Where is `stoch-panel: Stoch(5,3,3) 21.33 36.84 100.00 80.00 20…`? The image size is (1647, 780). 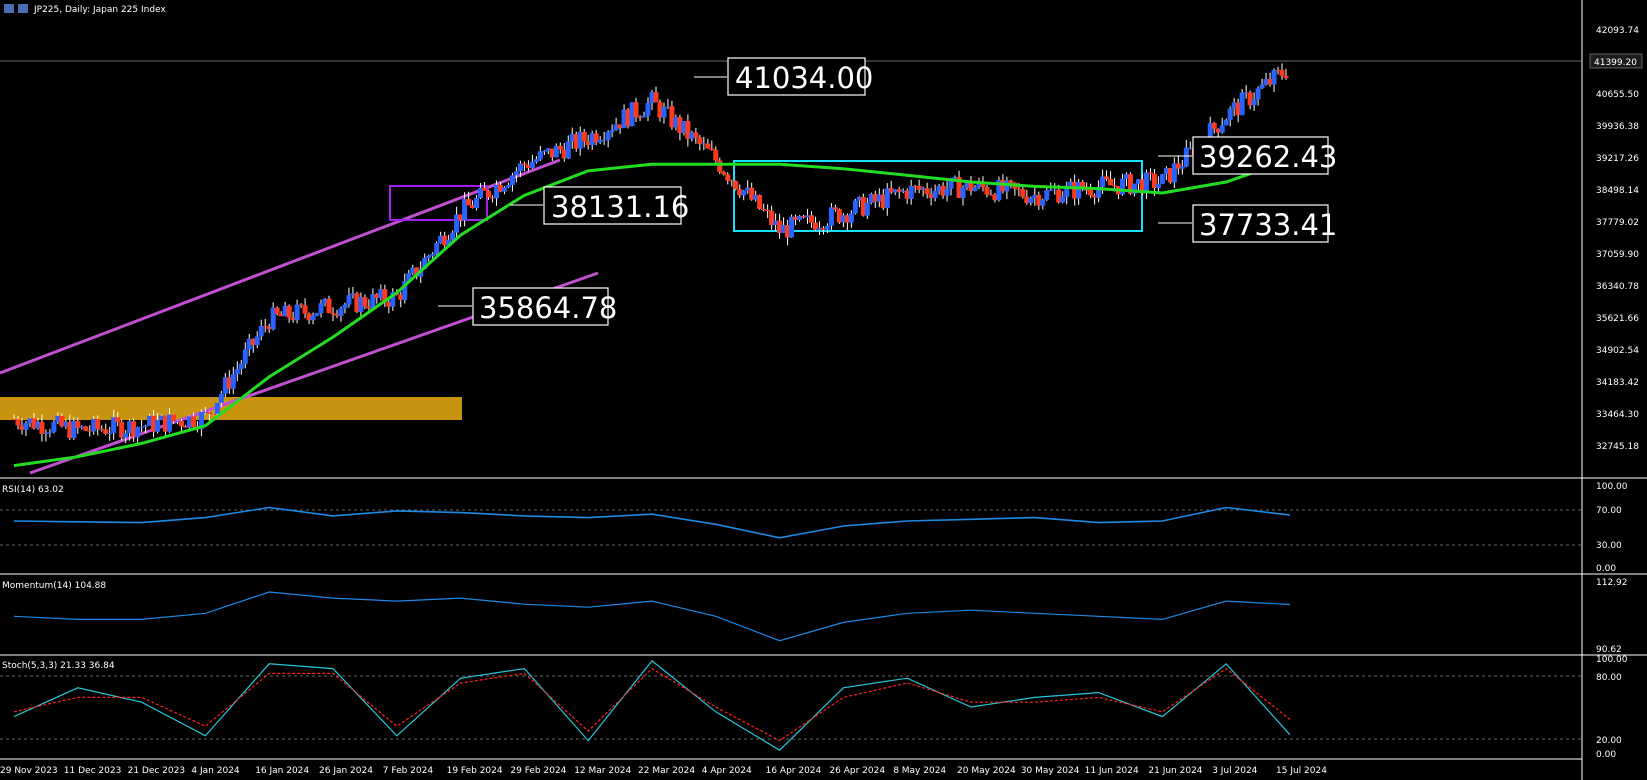 stoch-panel: Stoch(5,3,3) 21.33 36.84 100.00 80.00 20… is located at coordinates (814, 707).